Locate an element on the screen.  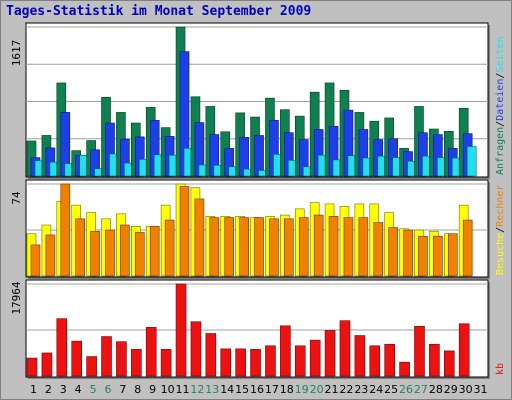
y-axis-max-label: 17964 is located at coordinates (16, 297).